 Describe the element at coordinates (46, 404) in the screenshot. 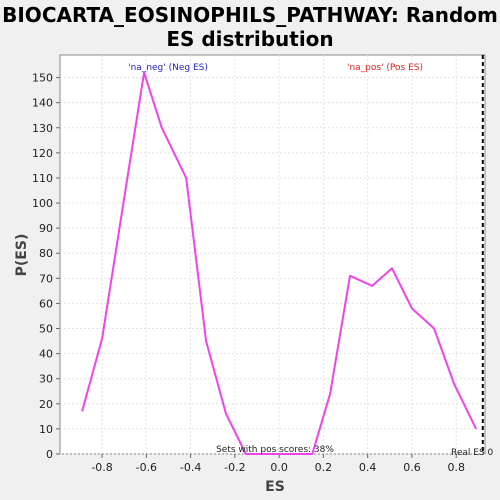

I see `y-tick-label: 20` at that location.